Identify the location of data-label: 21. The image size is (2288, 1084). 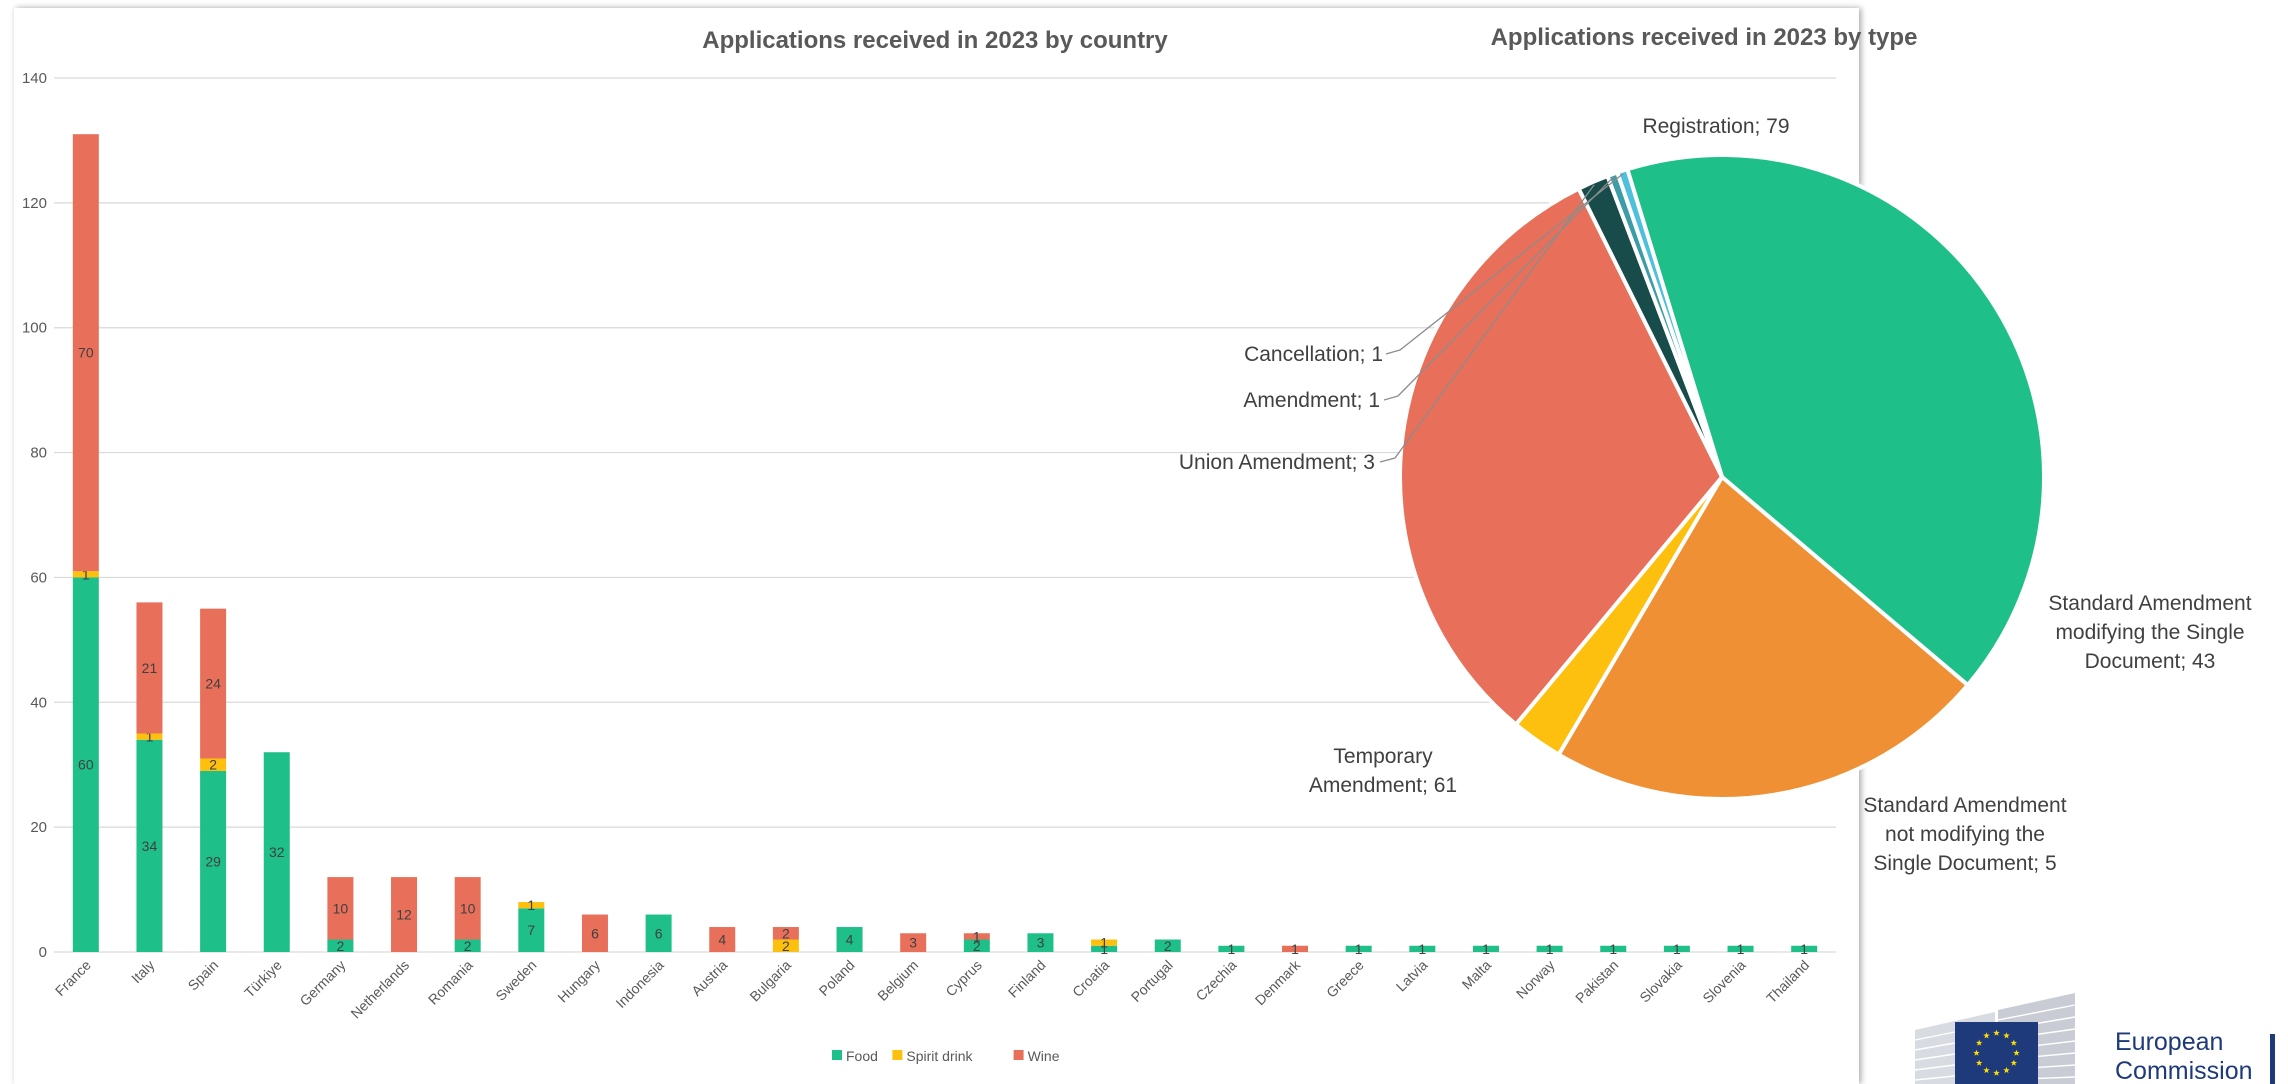
(150, 668).